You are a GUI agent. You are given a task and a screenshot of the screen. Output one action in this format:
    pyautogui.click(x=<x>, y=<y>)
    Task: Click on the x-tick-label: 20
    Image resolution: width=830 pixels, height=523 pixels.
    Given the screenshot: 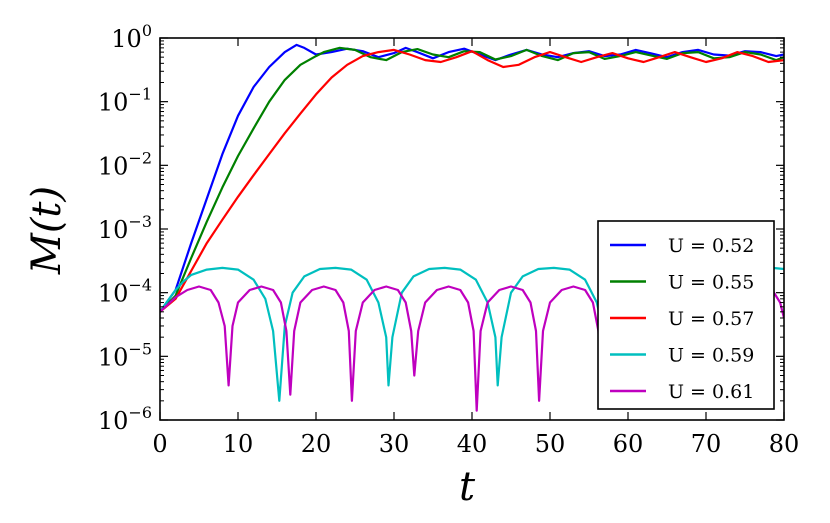 What is the action you would take?
    pyautogui.click(x=316, y=444)
    